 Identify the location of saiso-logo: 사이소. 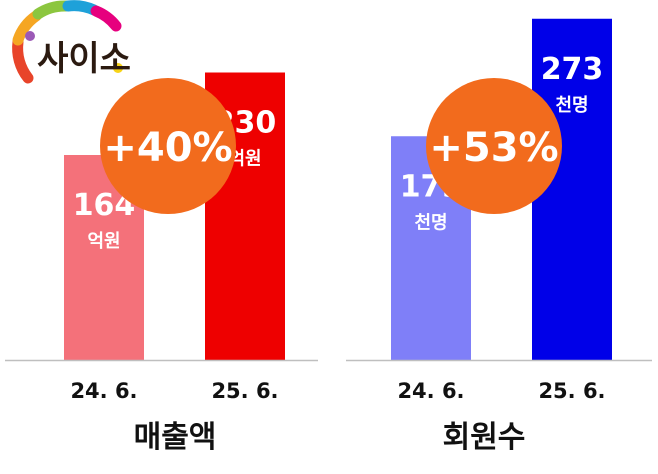
(71, 42).